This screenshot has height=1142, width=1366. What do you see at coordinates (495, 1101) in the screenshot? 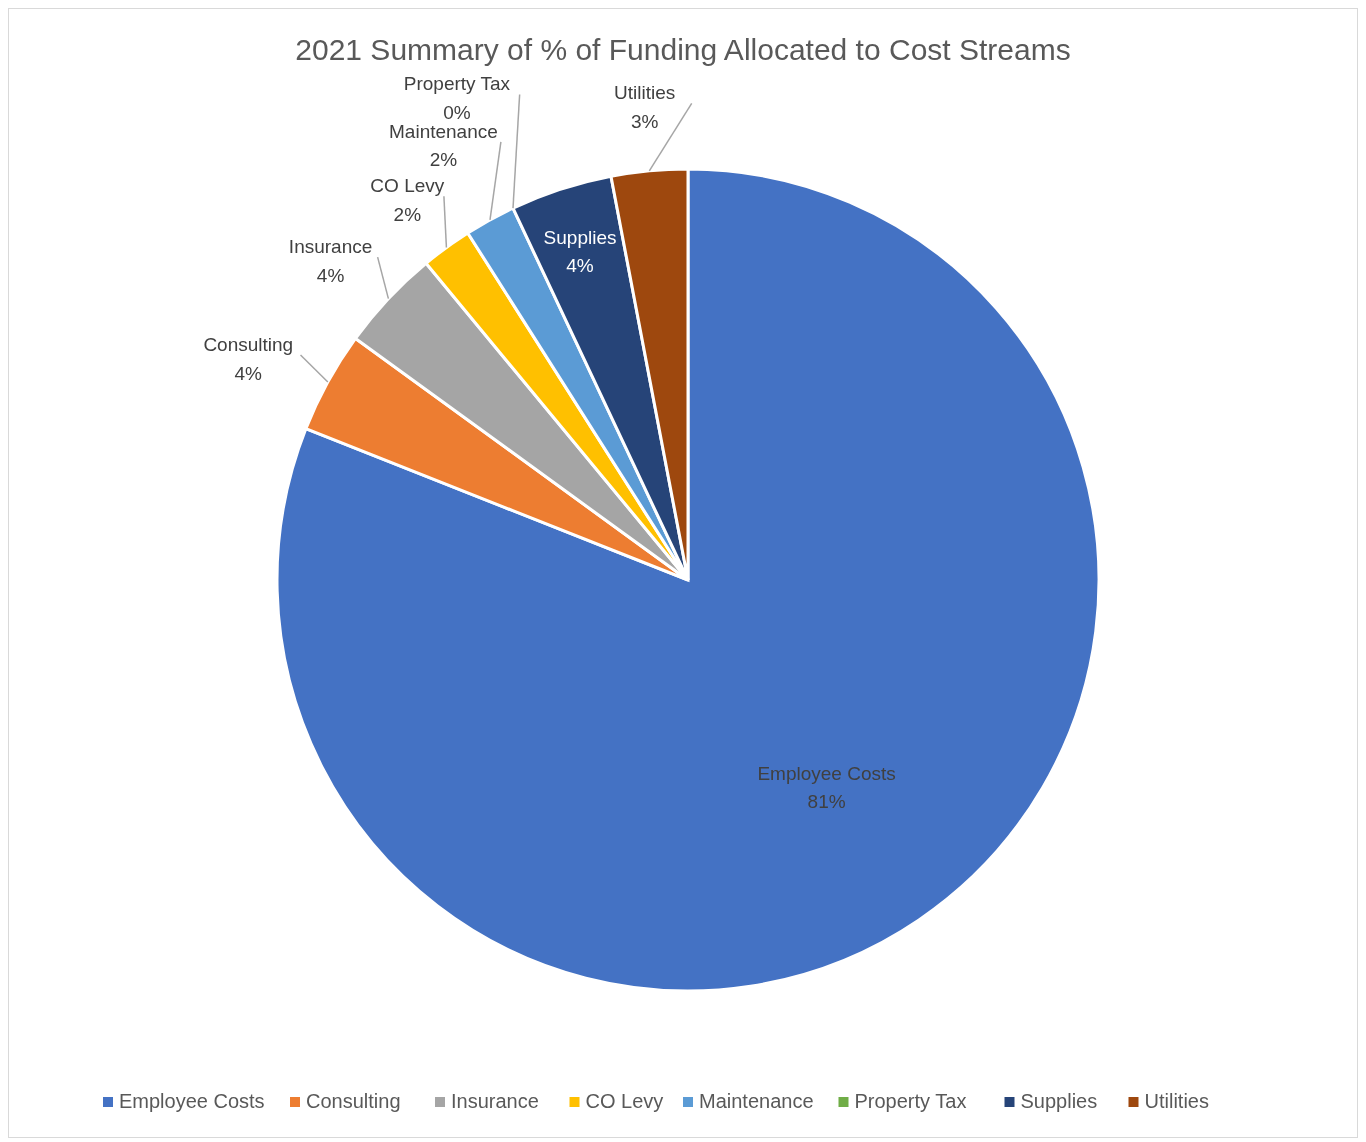
I see `legend-label: Insurance` at bounding box center [495, 1101].